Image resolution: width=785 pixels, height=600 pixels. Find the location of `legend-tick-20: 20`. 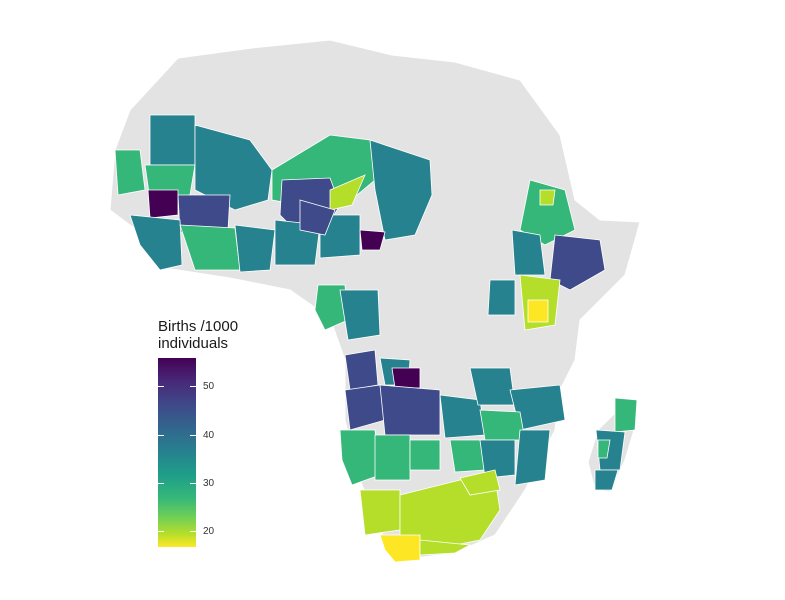

legend-tick-20: 20 is located at coordinates (198, 532).